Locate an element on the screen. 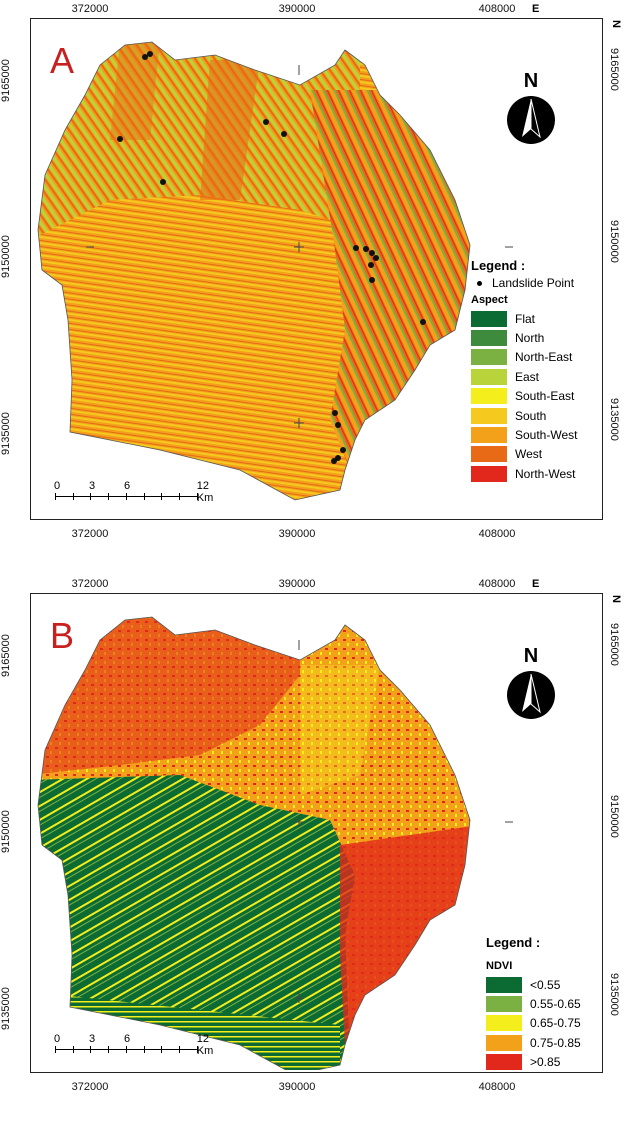  panel-letter: B is located at coordinates (62, 635).